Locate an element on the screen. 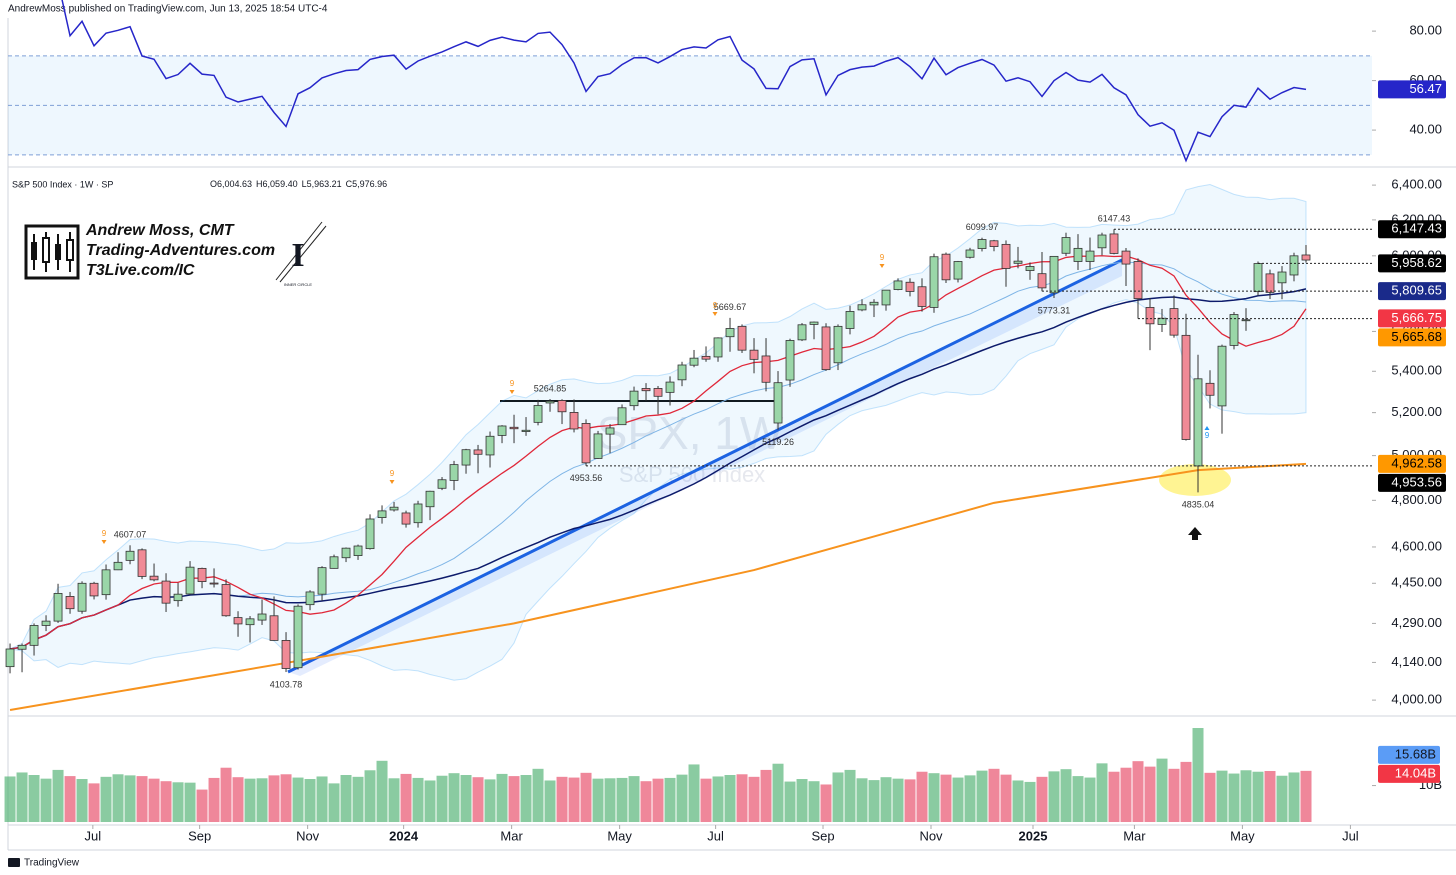 This screenshot has width=1456, height=875. brand-site: Trading-Adventures.com is located at coordinates (180, 250).